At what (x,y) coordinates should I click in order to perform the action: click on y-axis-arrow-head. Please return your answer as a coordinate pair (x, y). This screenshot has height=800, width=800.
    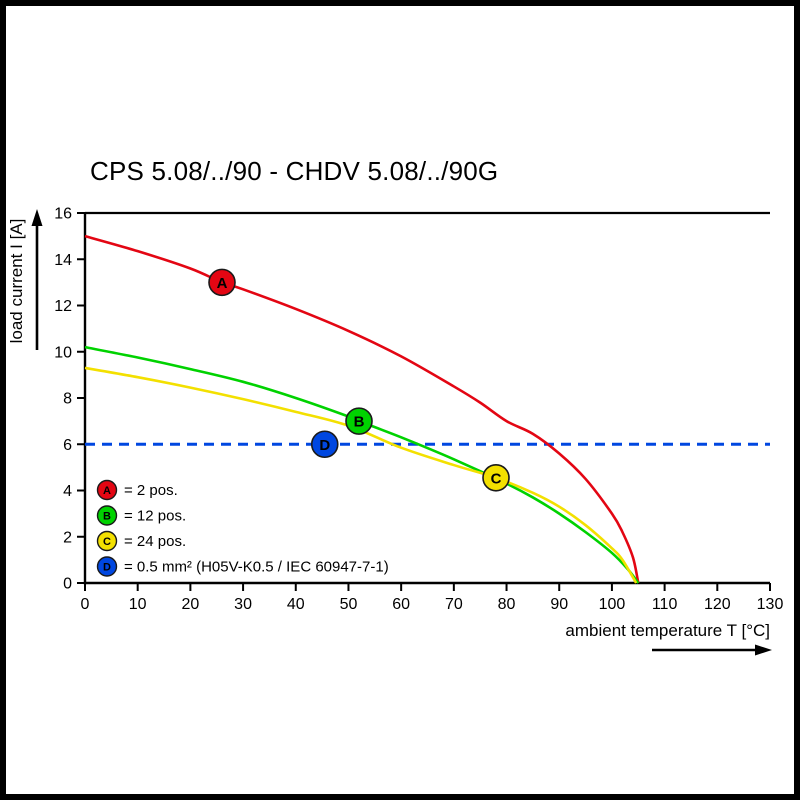
    Looking at the image, I should click on (37, 217).